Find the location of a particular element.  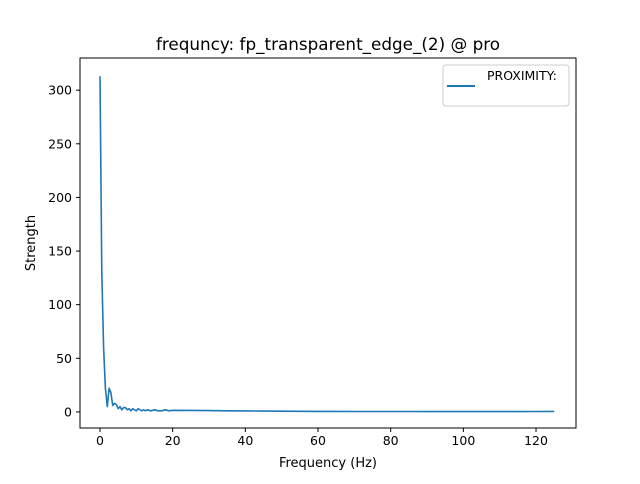

legend: PROXIMITY: is located at coordinates (506, 85).